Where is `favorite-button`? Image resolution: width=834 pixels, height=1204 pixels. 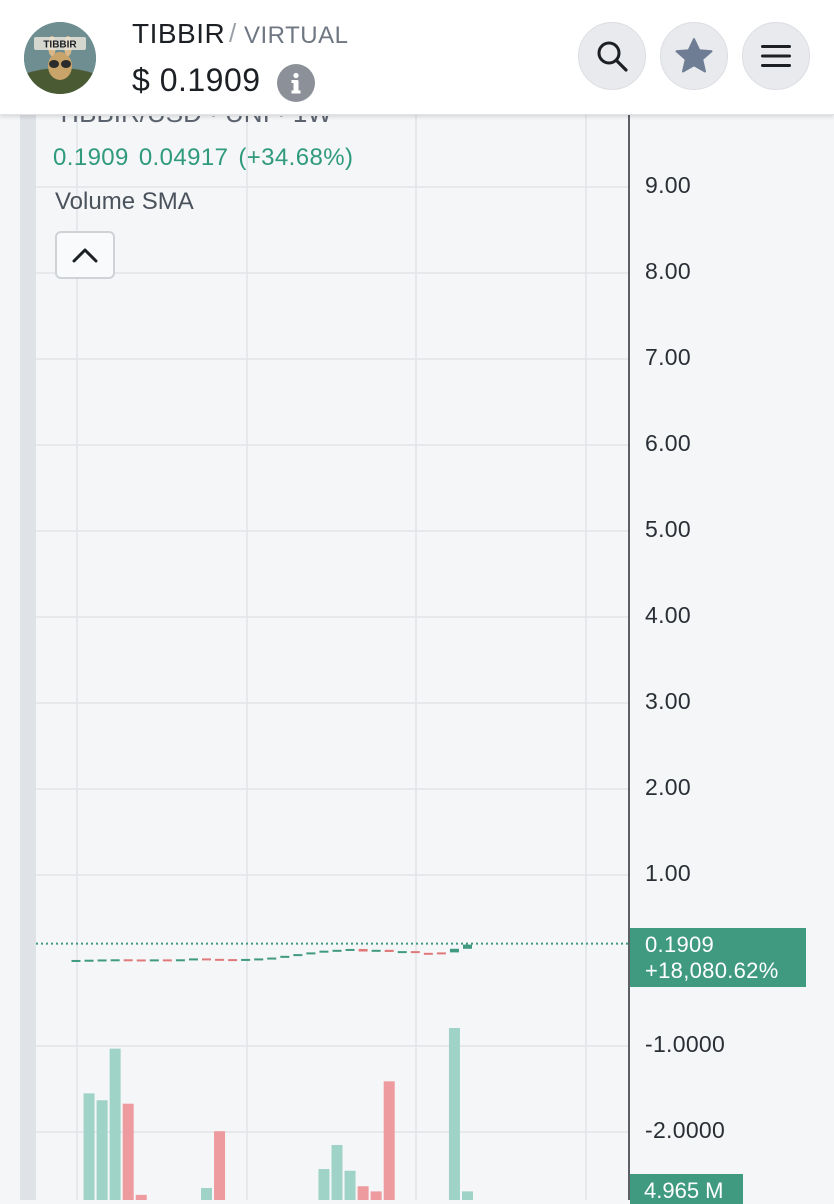 favorite-button is located at coordinates (694, 56).